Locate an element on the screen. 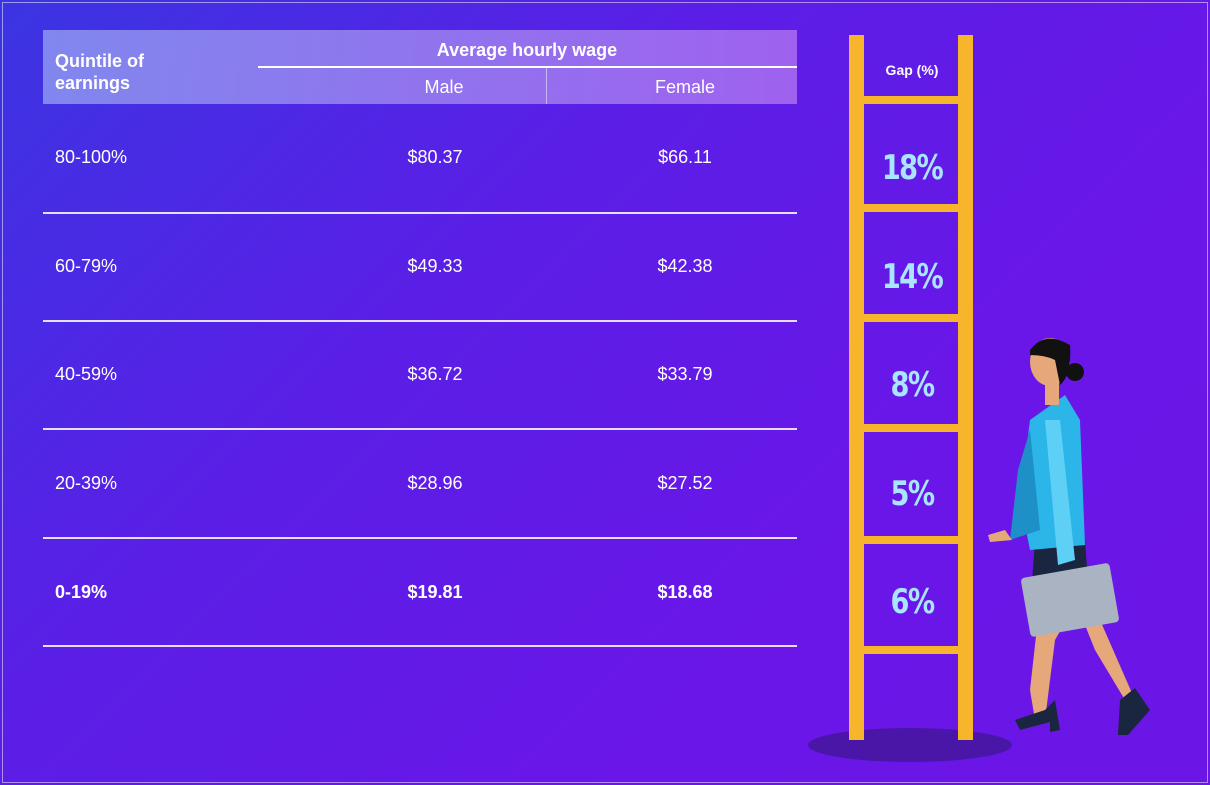 The height and width of the screenshot is (785, 1210). cell-quintile: 0-19% is located at coordinates (81, 591).